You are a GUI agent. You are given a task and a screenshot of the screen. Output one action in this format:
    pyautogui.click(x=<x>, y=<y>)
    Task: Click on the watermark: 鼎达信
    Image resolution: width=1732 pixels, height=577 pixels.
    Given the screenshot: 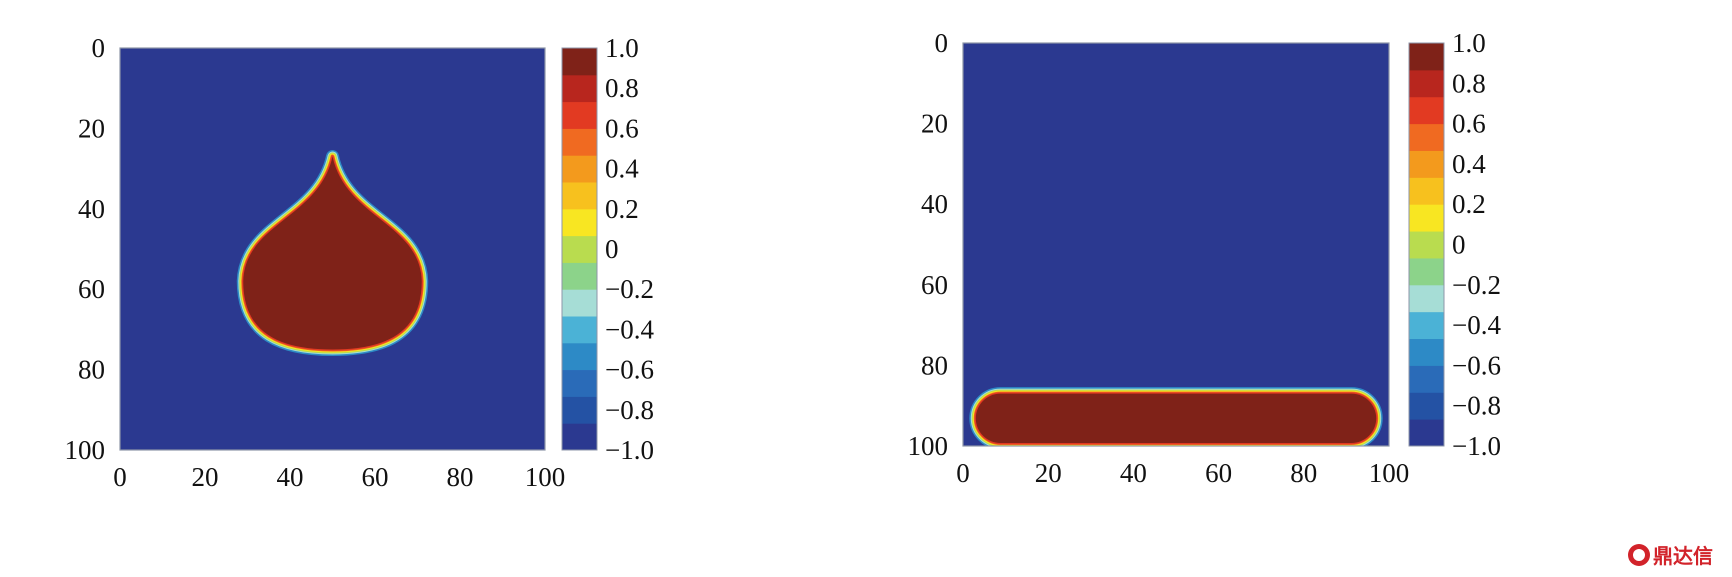 What is the action you would take?
    pyautogui.click(x=1670, y=554)
    